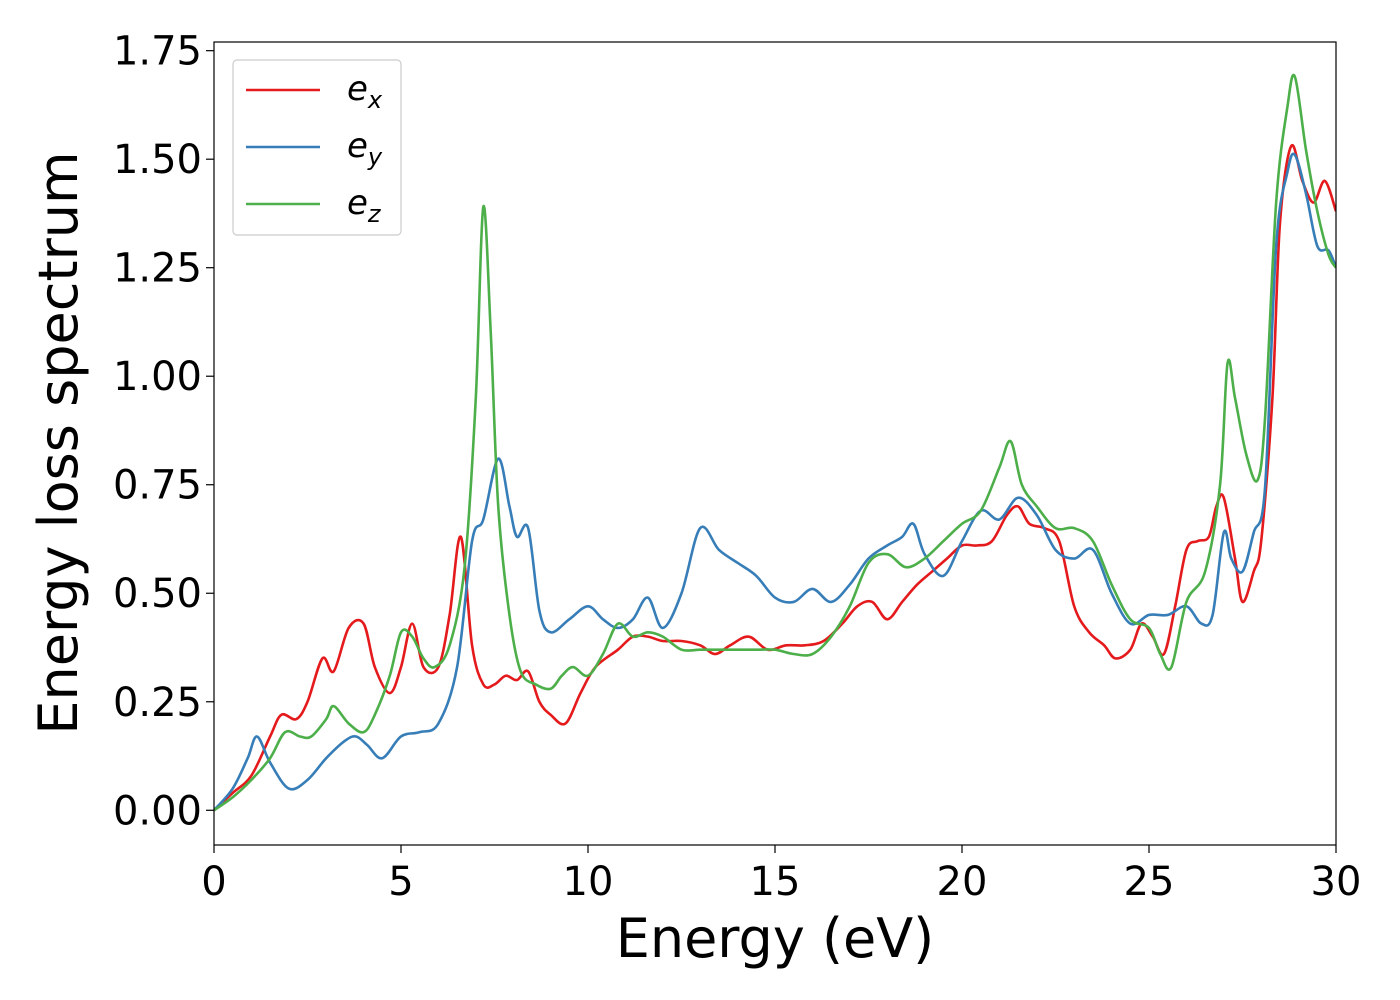  Describe the element at coordinates (157, 269) in the screenshot. I see `y-tick-label: 1.25` at that location.